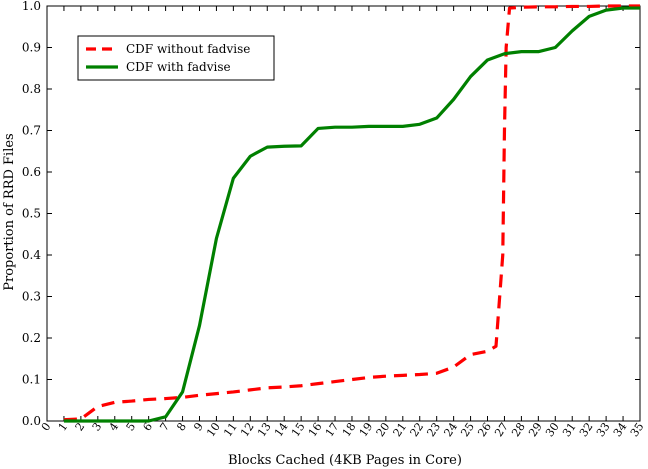 This screenshot has width=648, height=469. I want to click on x-tick-label: 18, so click(349, 429).